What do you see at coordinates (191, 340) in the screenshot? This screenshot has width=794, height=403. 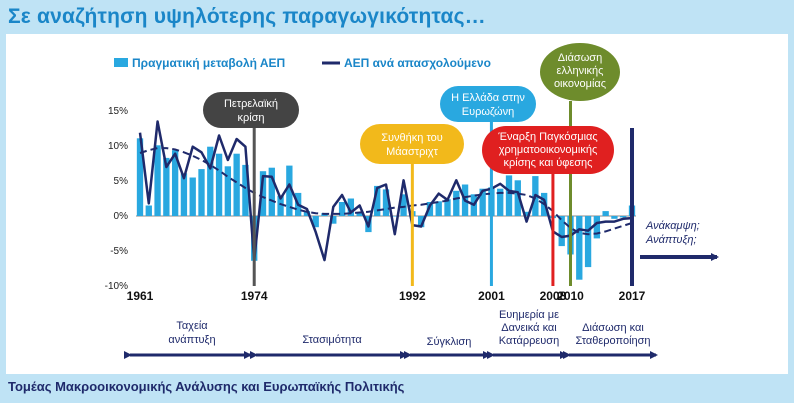 I see `period-label-line: ανάπτυξη` at bounding box center [191, 340].